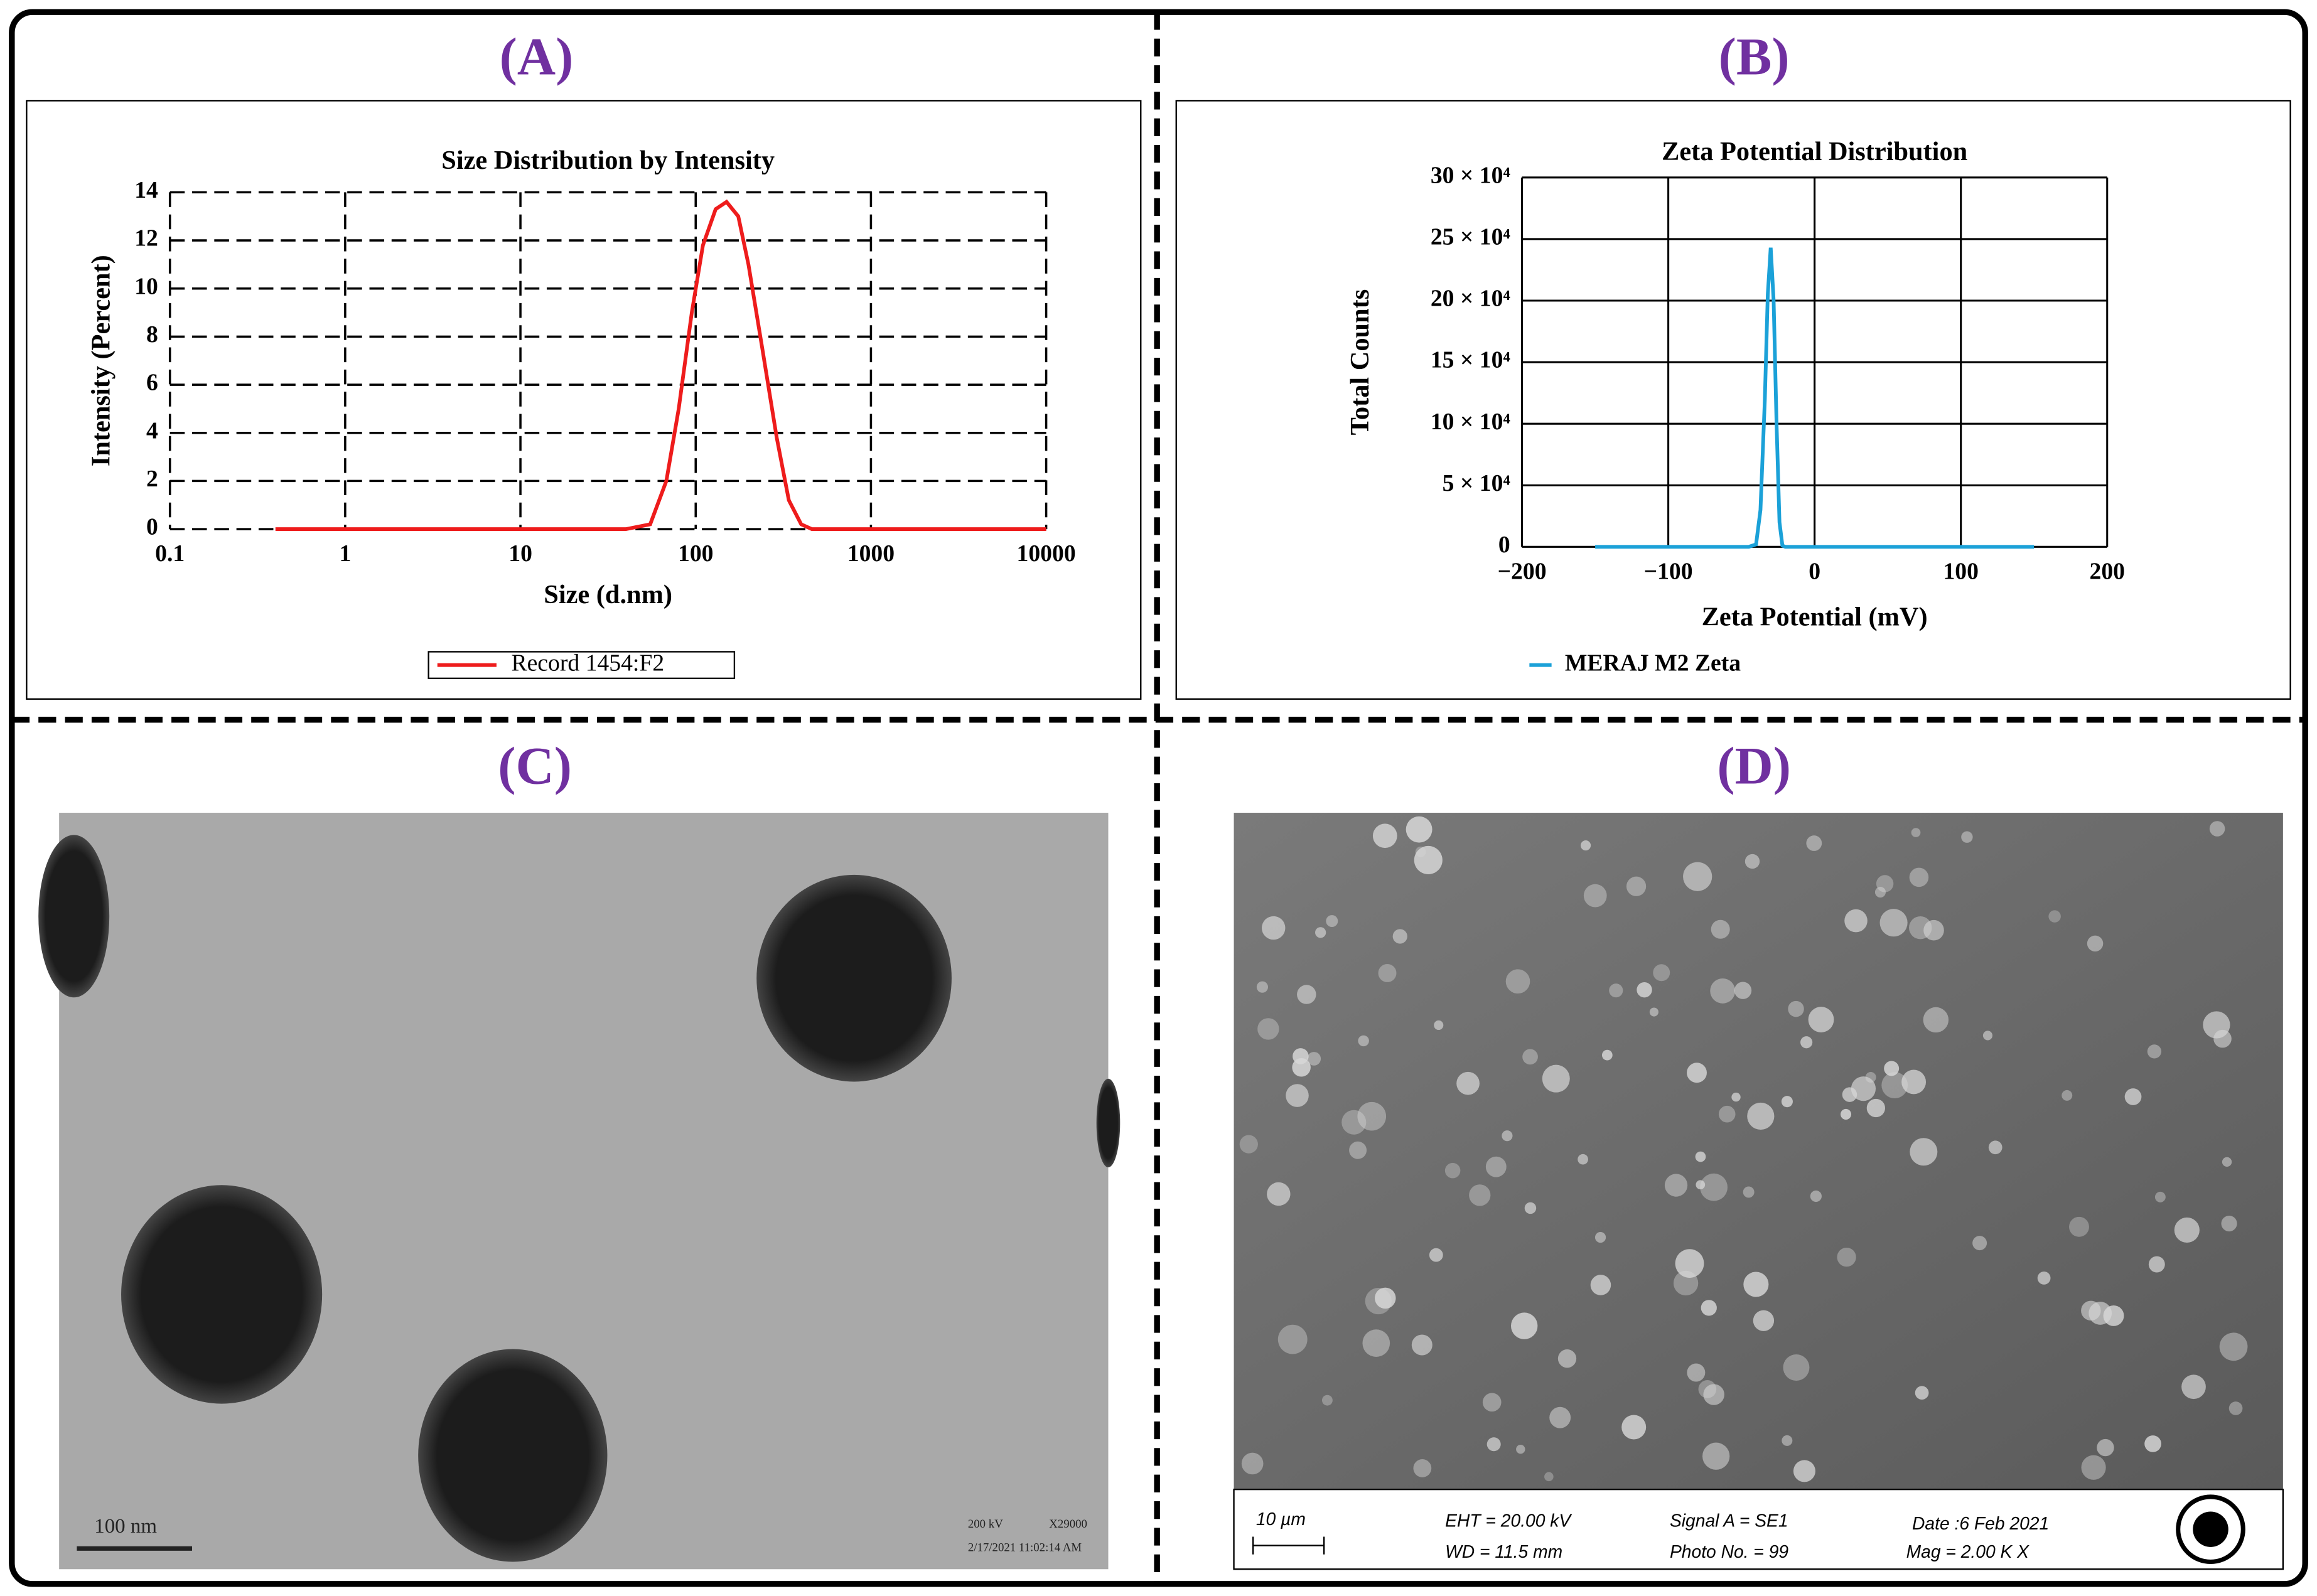 Image resolution: width=2317 pixels, height=1596 pixels. I want to click on y-tick-label: 20 × 10⁴, so click(1470, 299).